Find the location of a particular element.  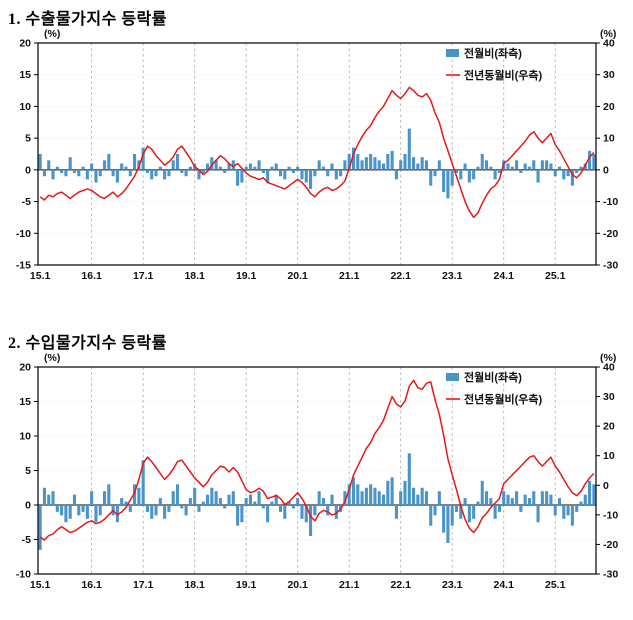

svg-text: -15 is located at coordinates (23, 266).